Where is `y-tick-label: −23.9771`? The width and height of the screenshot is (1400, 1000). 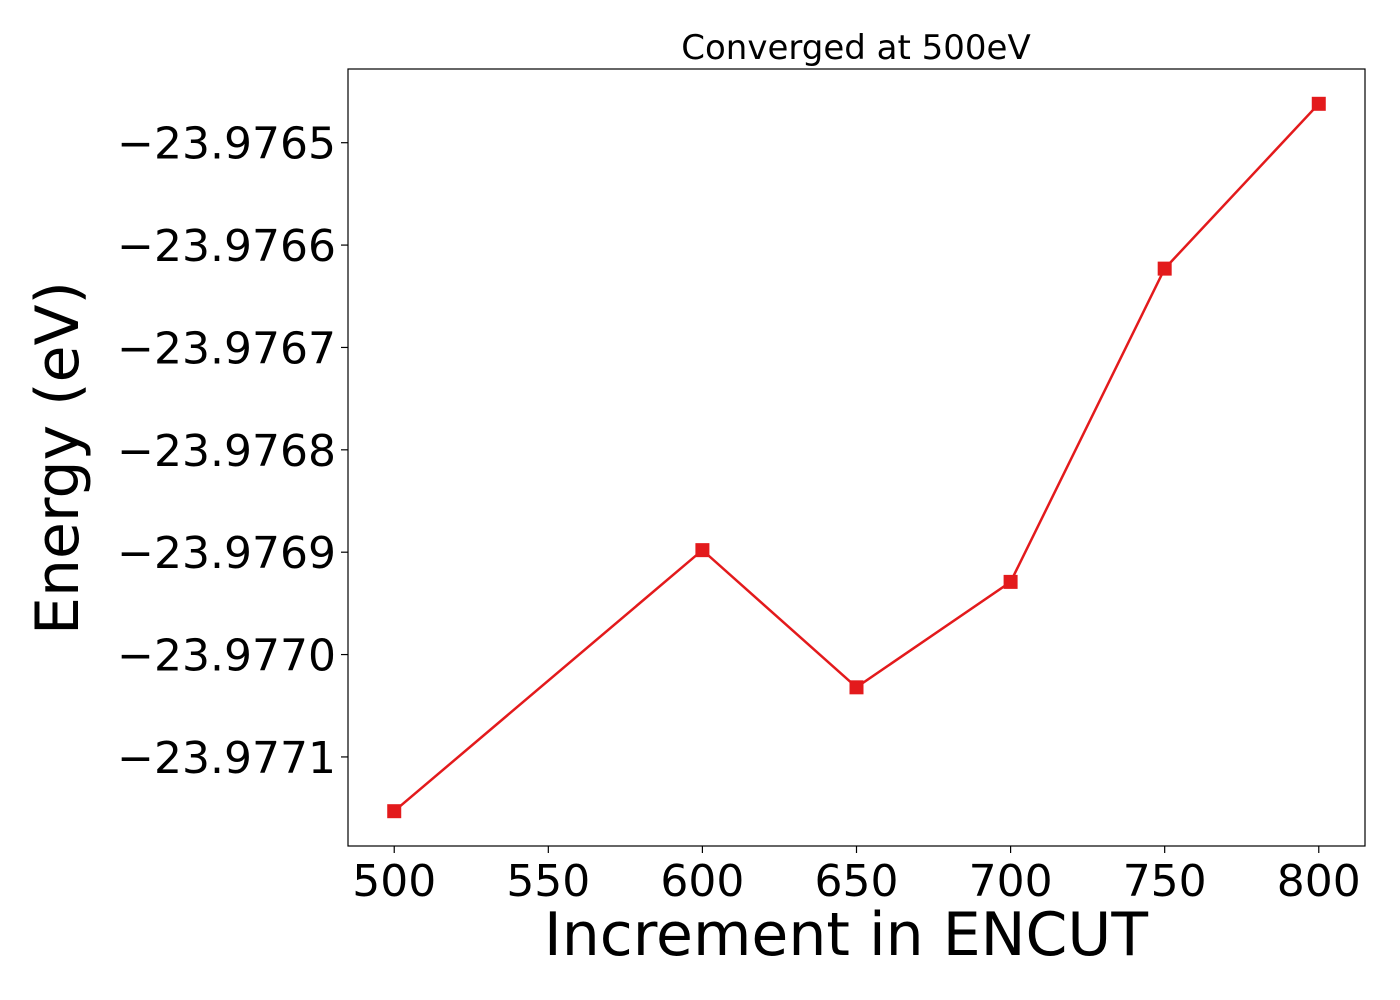
y-tick-label: −23.9771 is located at coordinates (226, 758).